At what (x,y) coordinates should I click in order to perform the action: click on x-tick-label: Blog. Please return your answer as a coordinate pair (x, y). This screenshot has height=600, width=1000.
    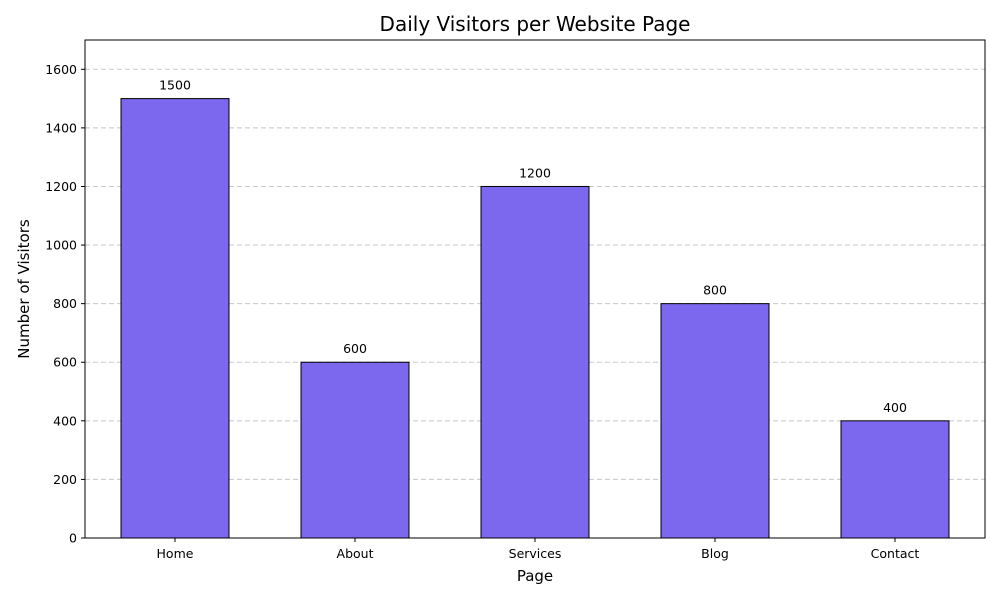
    Looking at the image, I should click on (715, 553).